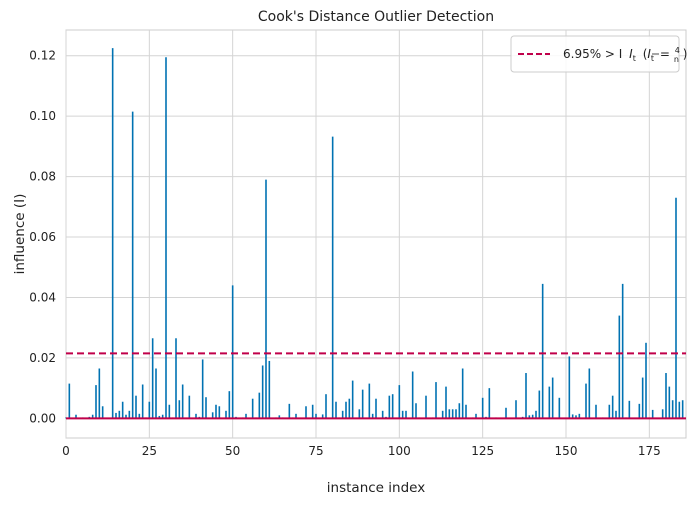  I want to click on x-axis-label: instance index, so click(376, 488).